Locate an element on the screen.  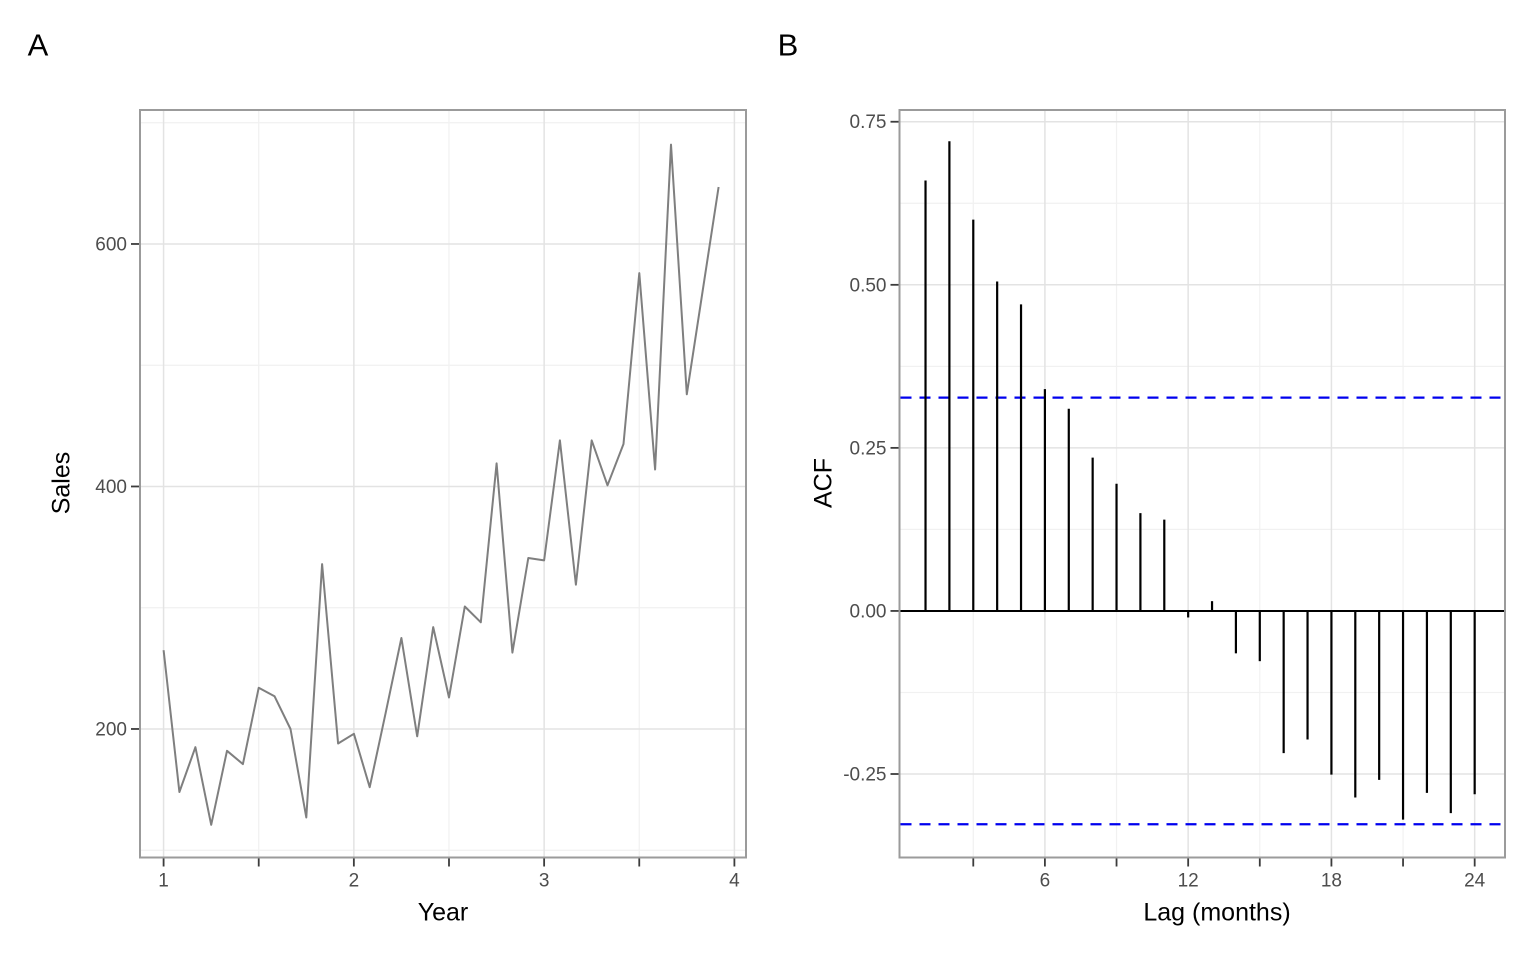
panel-b-y-tick-labels: 0.75 0.50 0.25 0.00 -0.25 is located at coordinates (864, 448).